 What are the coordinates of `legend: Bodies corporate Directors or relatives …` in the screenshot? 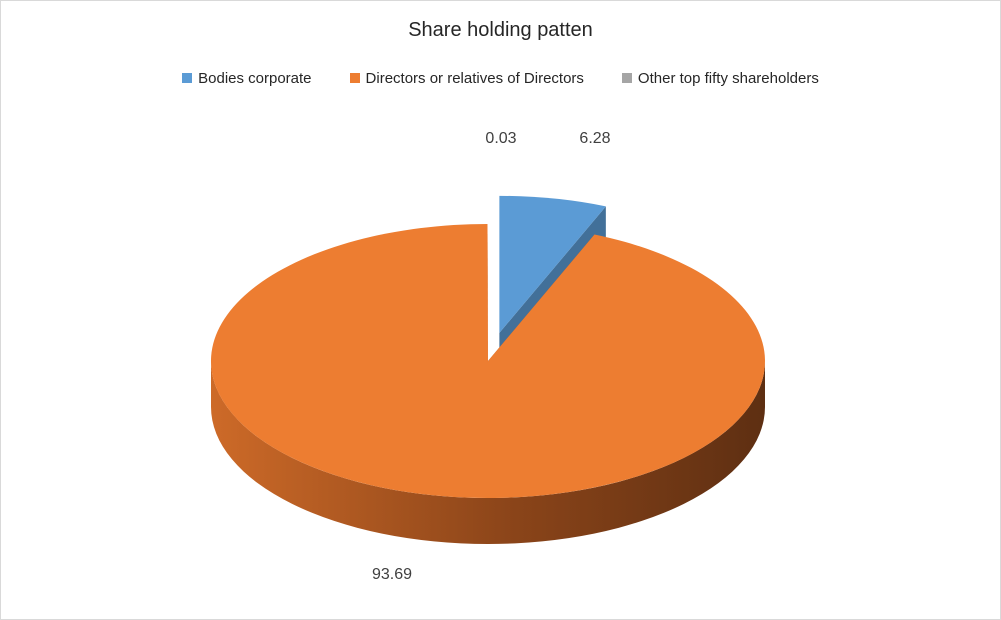 It's located at (500, 78).